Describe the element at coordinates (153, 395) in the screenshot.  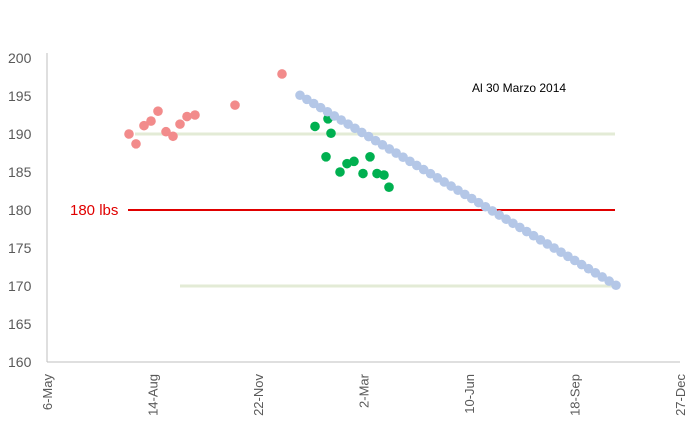
I see `x-tick-label: 14-Aug` at that location.